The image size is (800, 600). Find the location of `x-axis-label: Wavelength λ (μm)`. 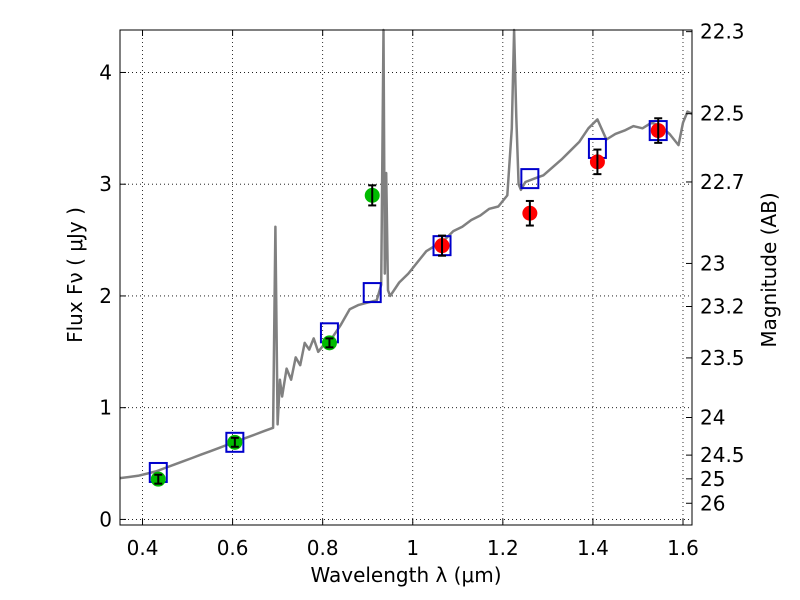

x-axis-label: Wavelength λ (μm) is located at coordinates (405, 575).